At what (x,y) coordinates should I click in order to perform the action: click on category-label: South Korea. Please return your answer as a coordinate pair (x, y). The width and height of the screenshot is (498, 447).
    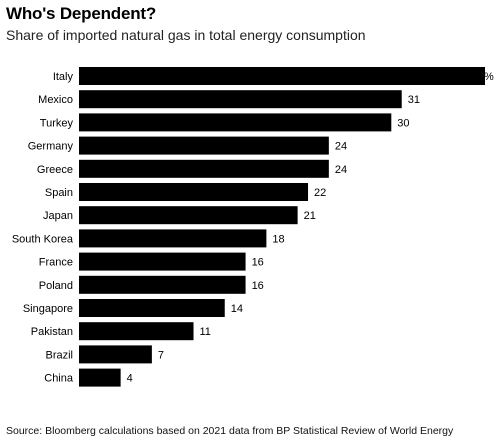
    Looking at the image, I should click on (43, 239).